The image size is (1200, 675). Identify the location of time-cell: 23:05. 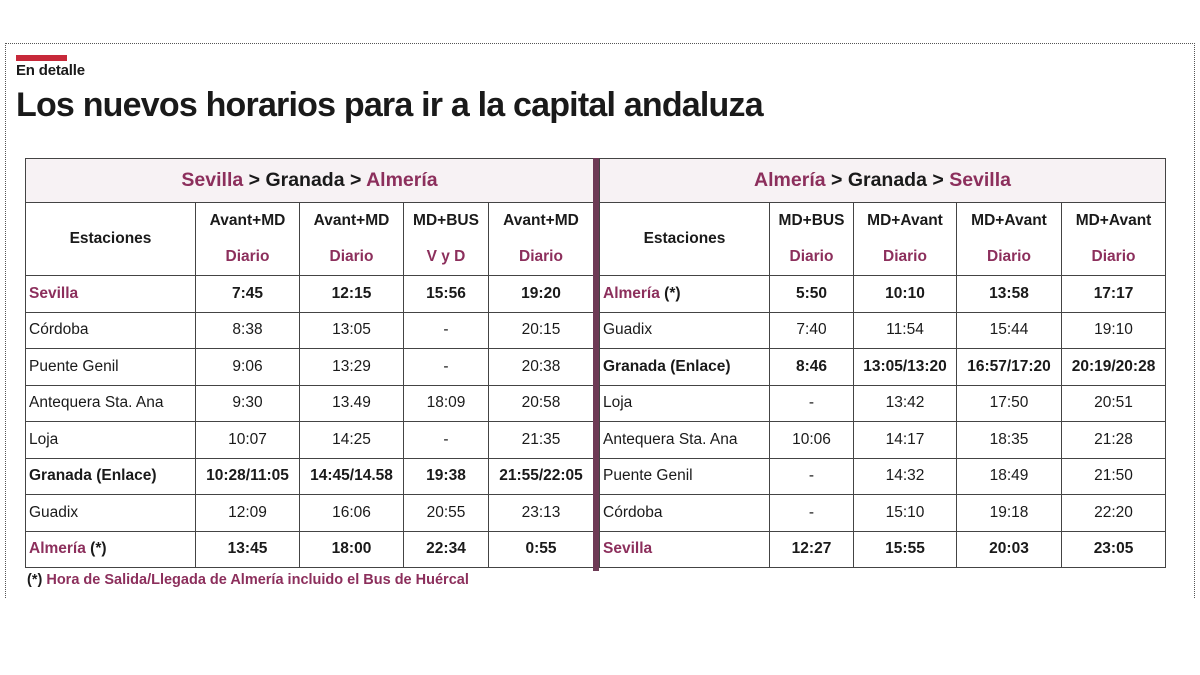
(1113, 549).